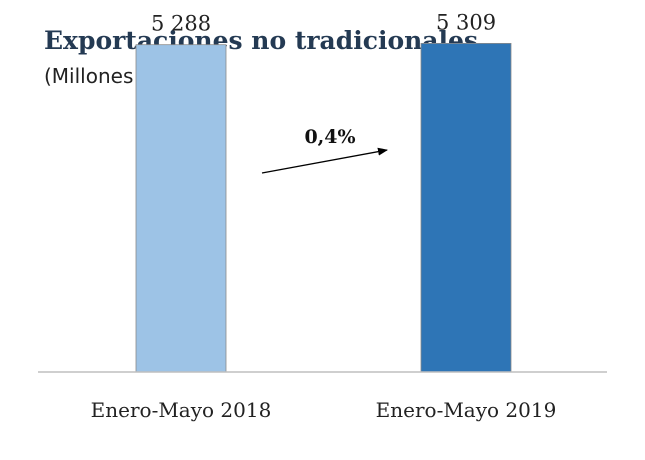 The image size is (645, 460). What do you see at coordinates (324, 160) in the screenshot?
I see `change-arrow` at bounding box center [324, 160].